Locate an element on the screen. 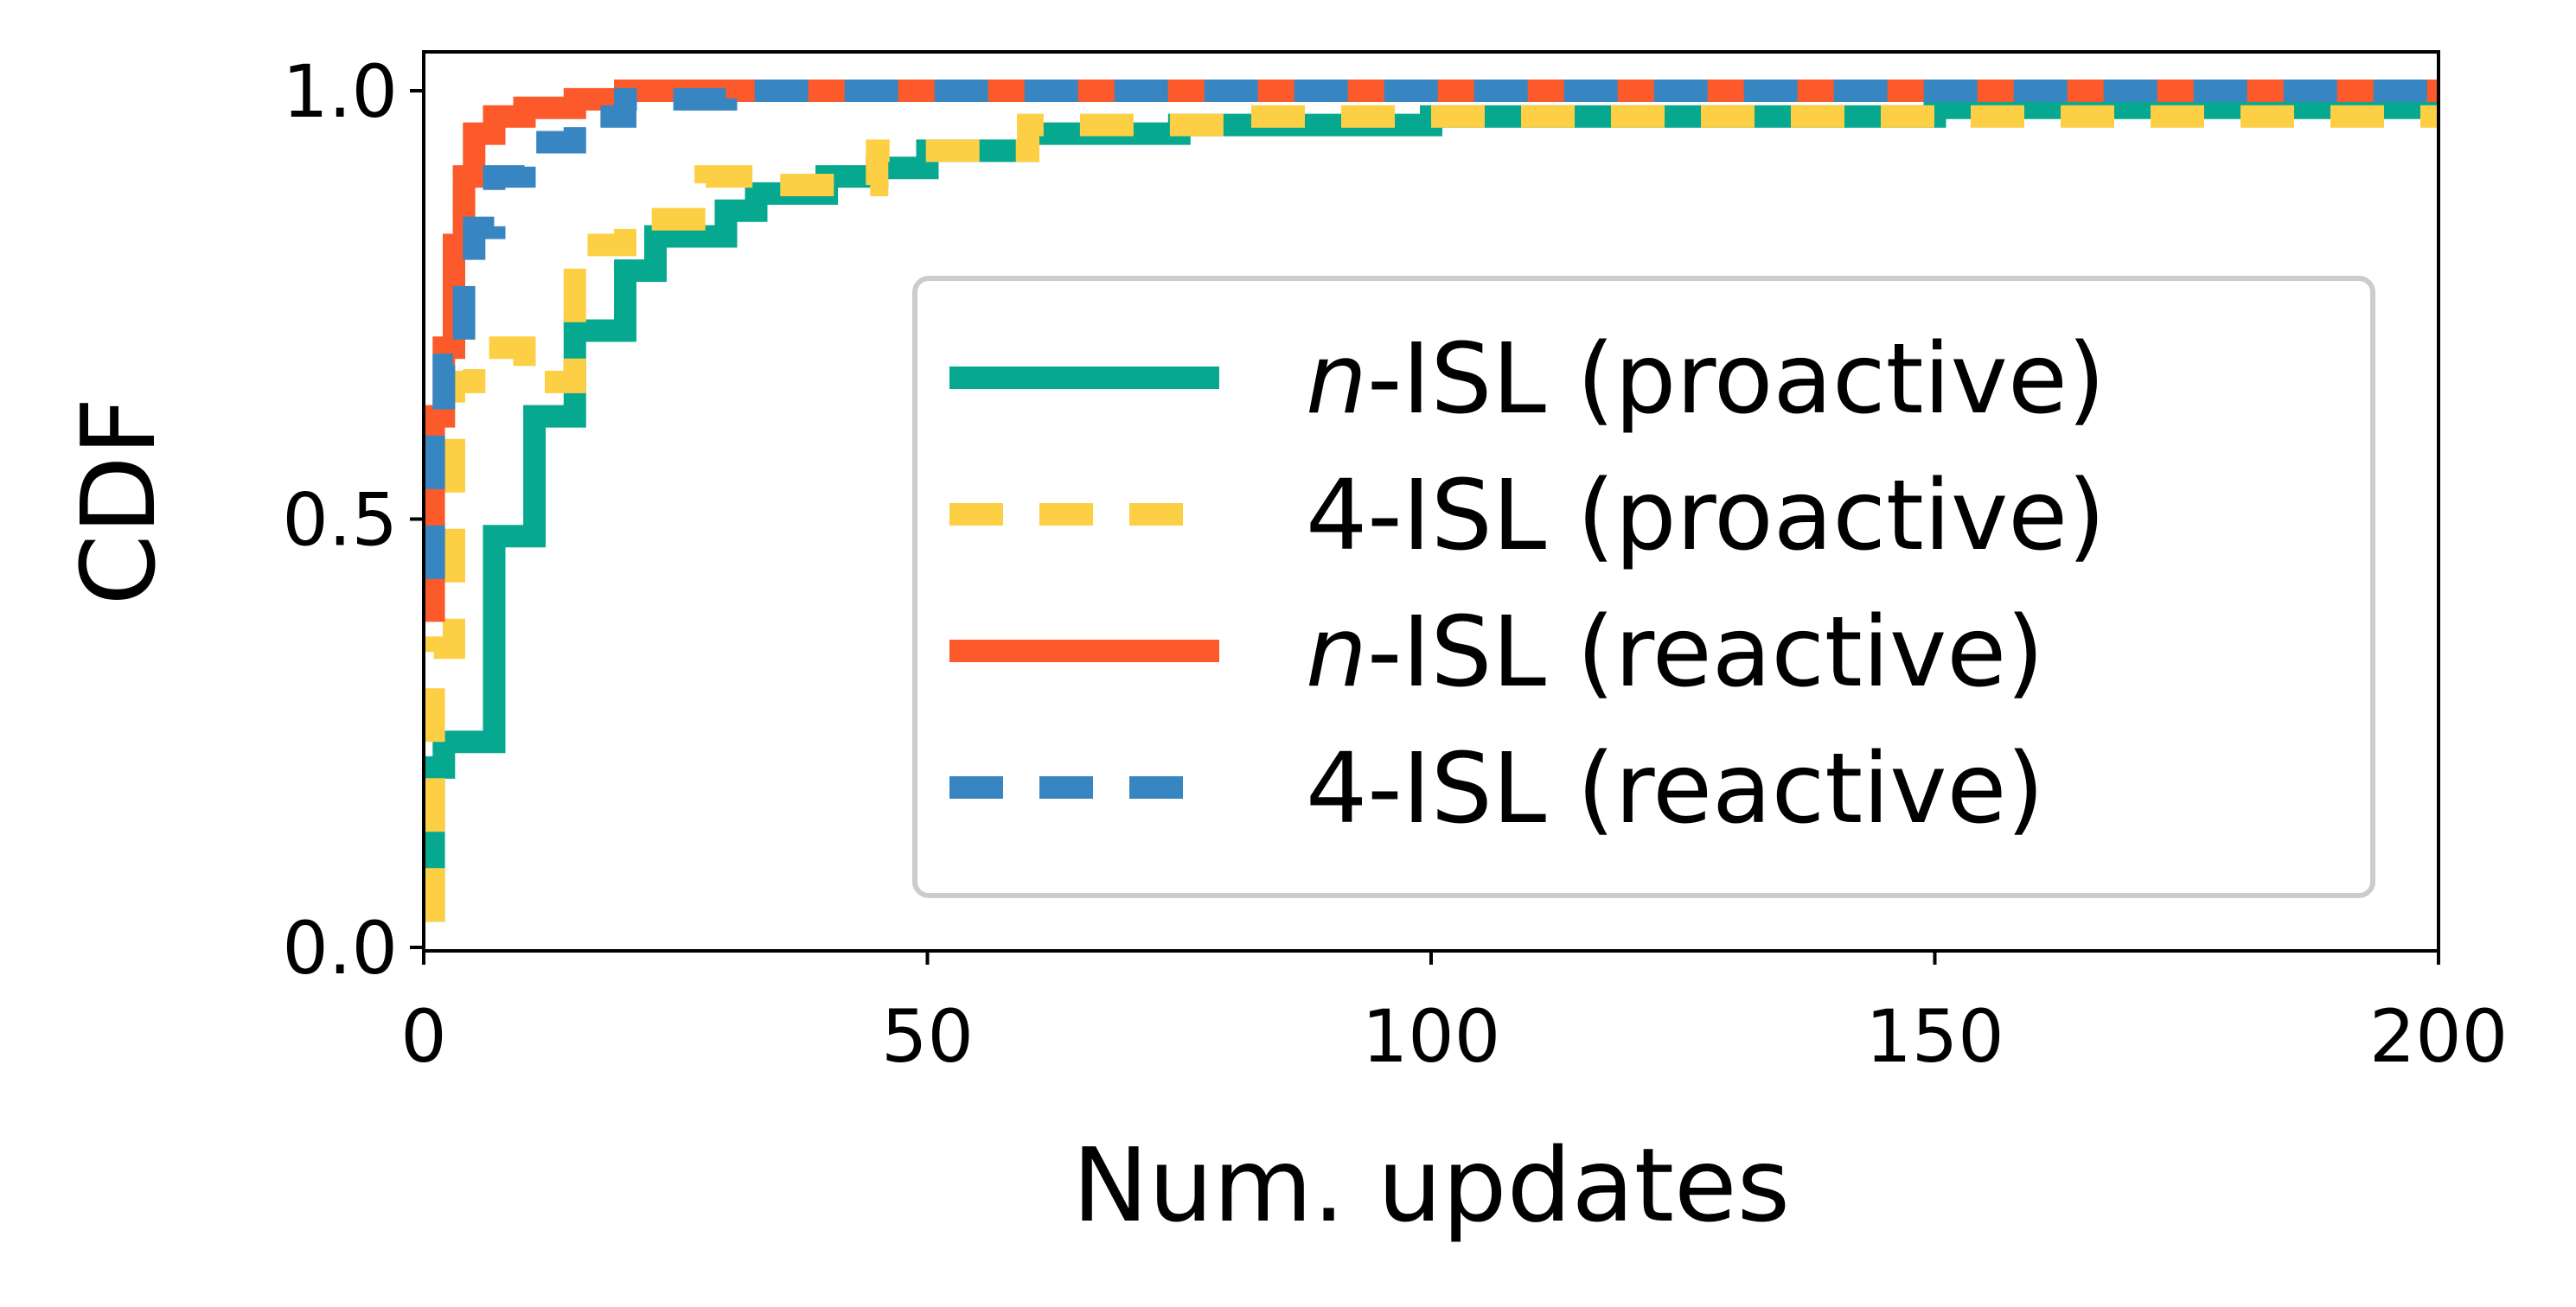  legend-label-4: 4-ISL (reactive) is located at coordinates (1675, 789).